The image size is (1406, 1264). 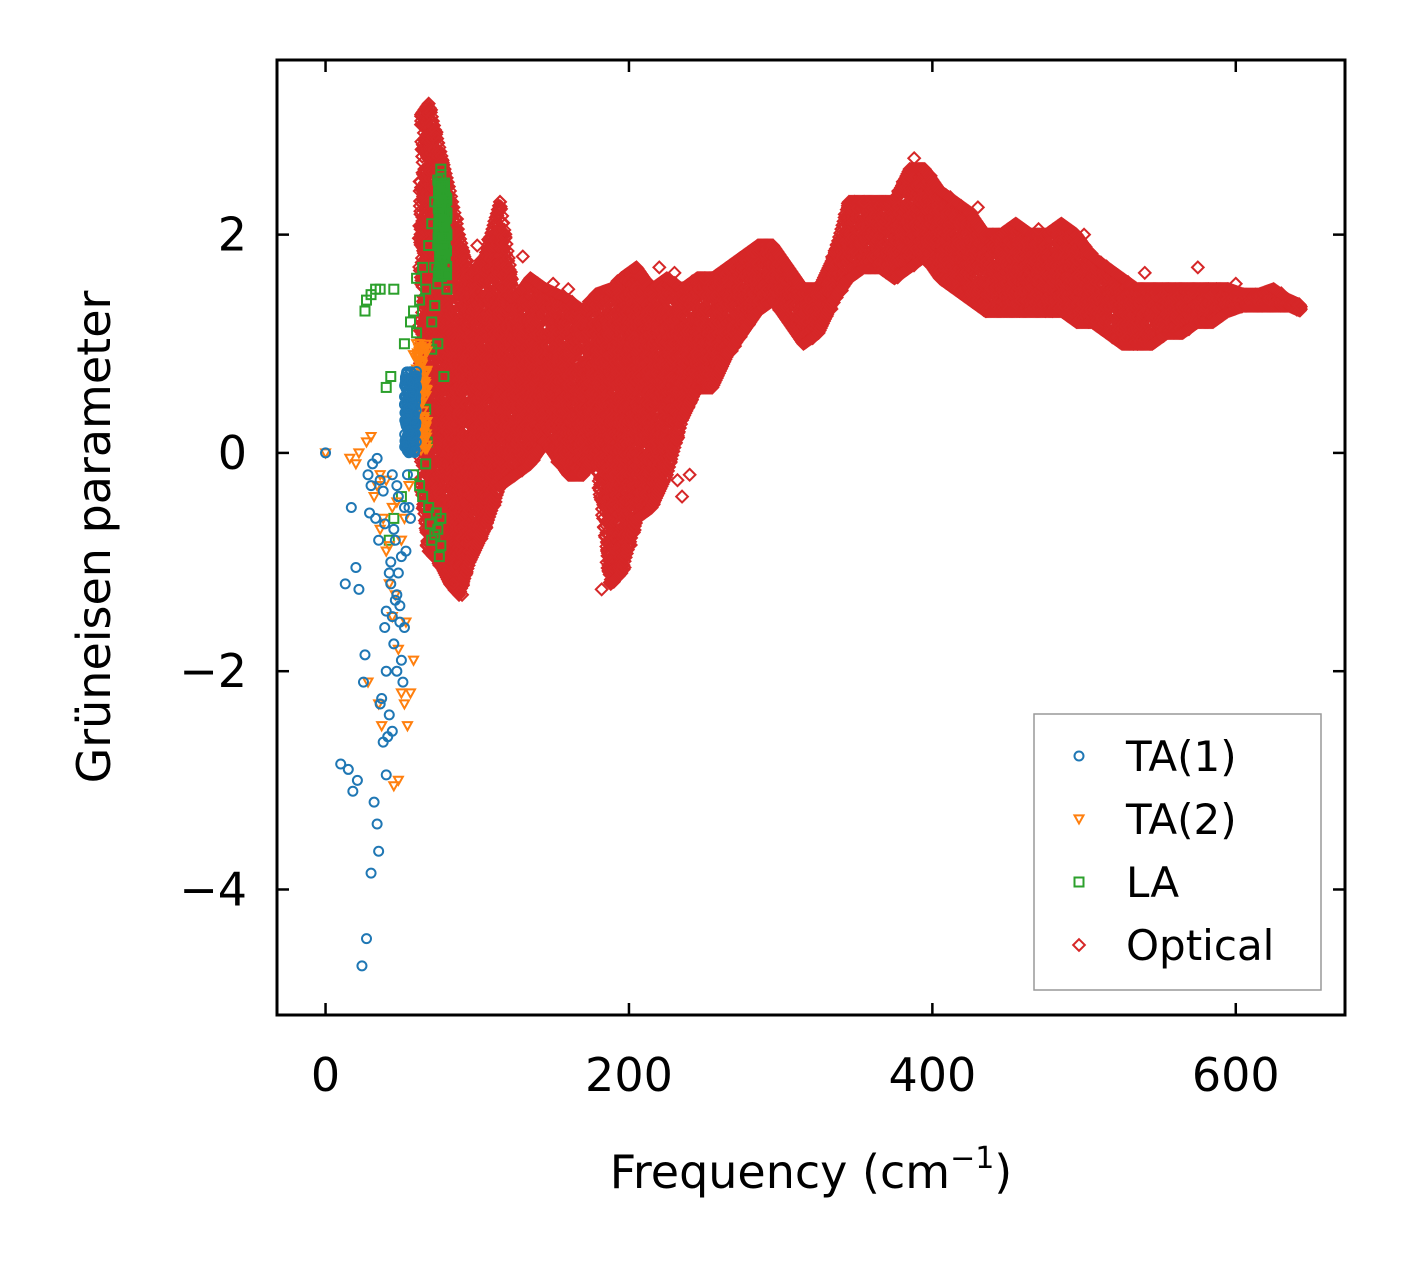 What do you see at coordinates (457, 223) in the screenshot?
I see `data-point-optical` at bounding box center [457, 223].